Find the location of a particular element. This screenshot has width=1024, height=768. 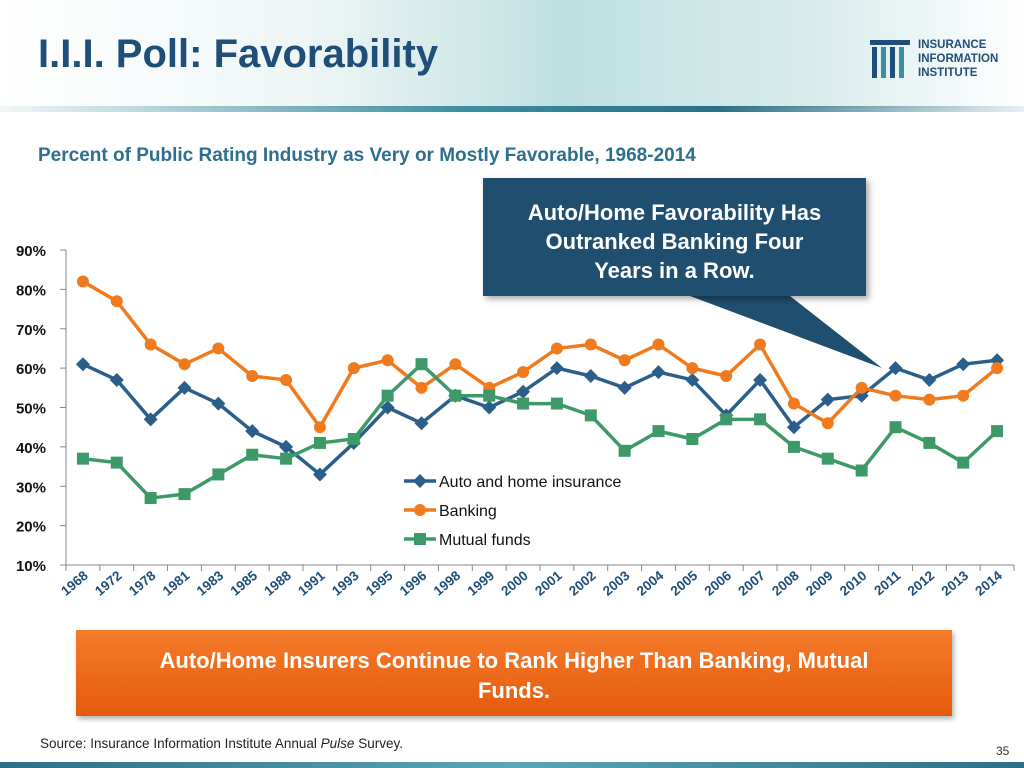

x-tick-label: 1968 is located at coordinates (74, 583).